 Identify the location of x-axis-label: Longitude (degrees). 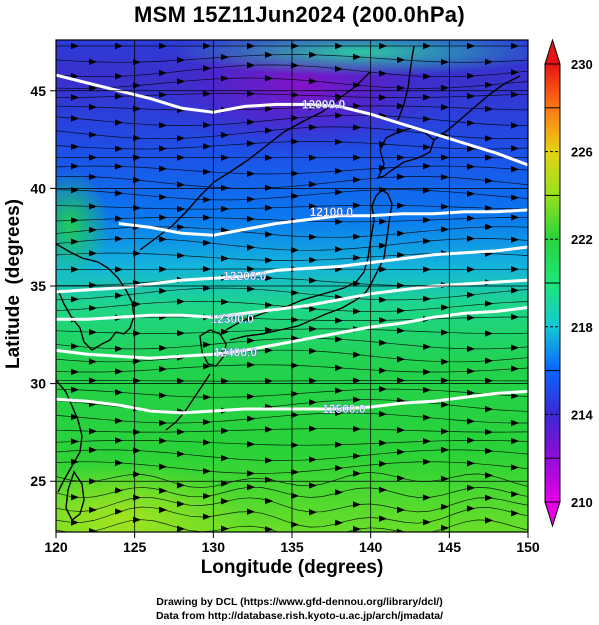
(292, 567).